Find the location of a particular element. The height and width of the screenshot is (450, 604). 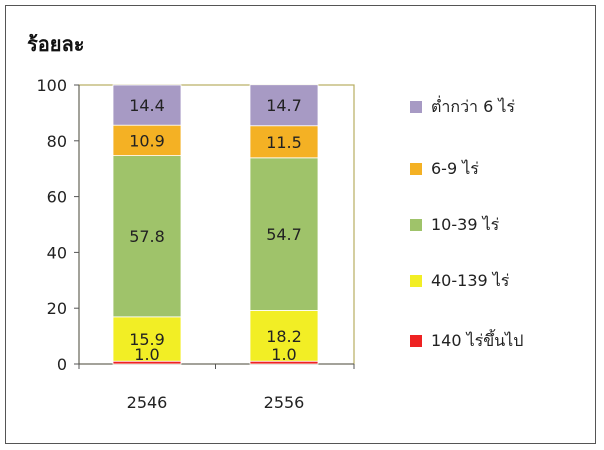

y-tick-label: 40 is located at coordinates (57, 252).